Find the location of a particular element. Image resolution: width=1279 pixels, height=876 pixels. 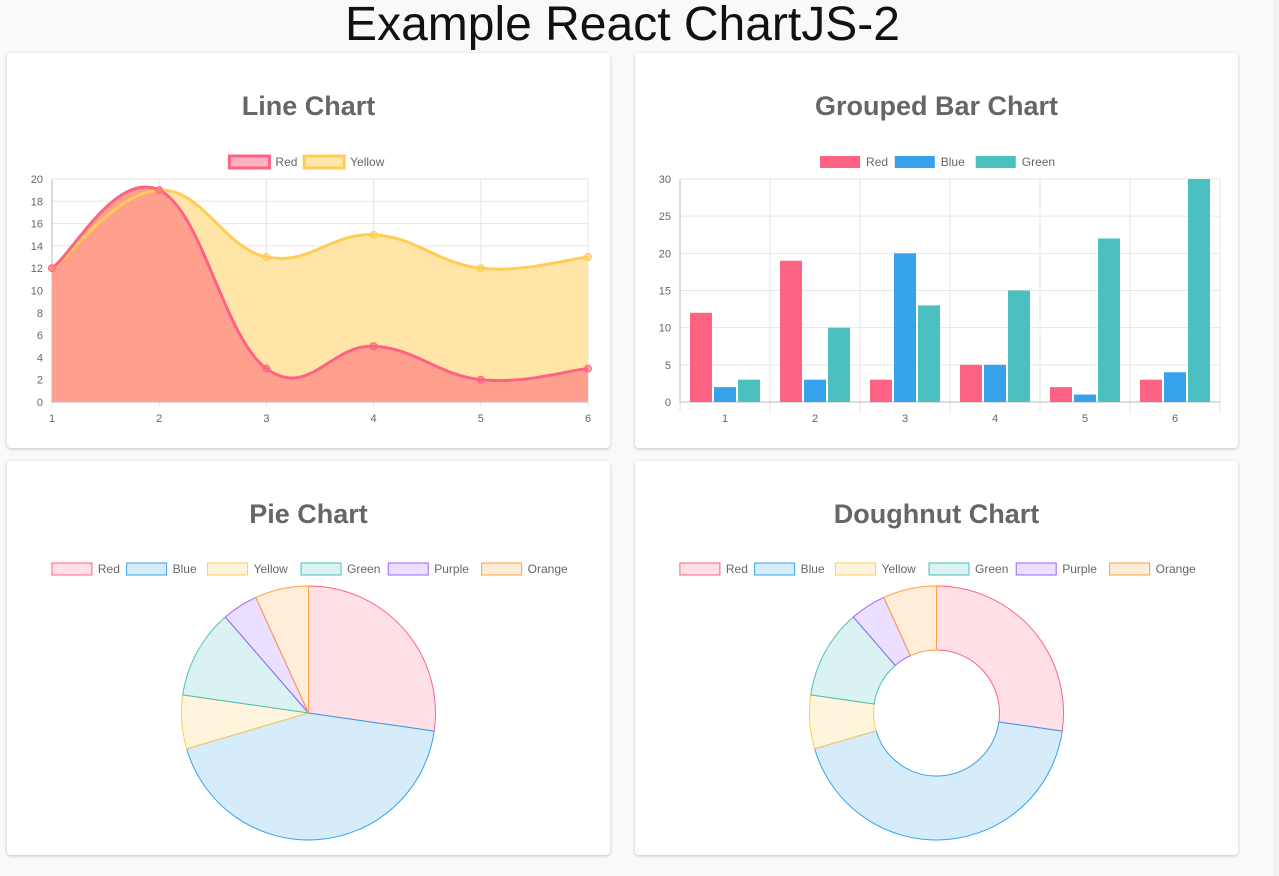

y-tick-label: 18 is located at coordinates (37, 202).